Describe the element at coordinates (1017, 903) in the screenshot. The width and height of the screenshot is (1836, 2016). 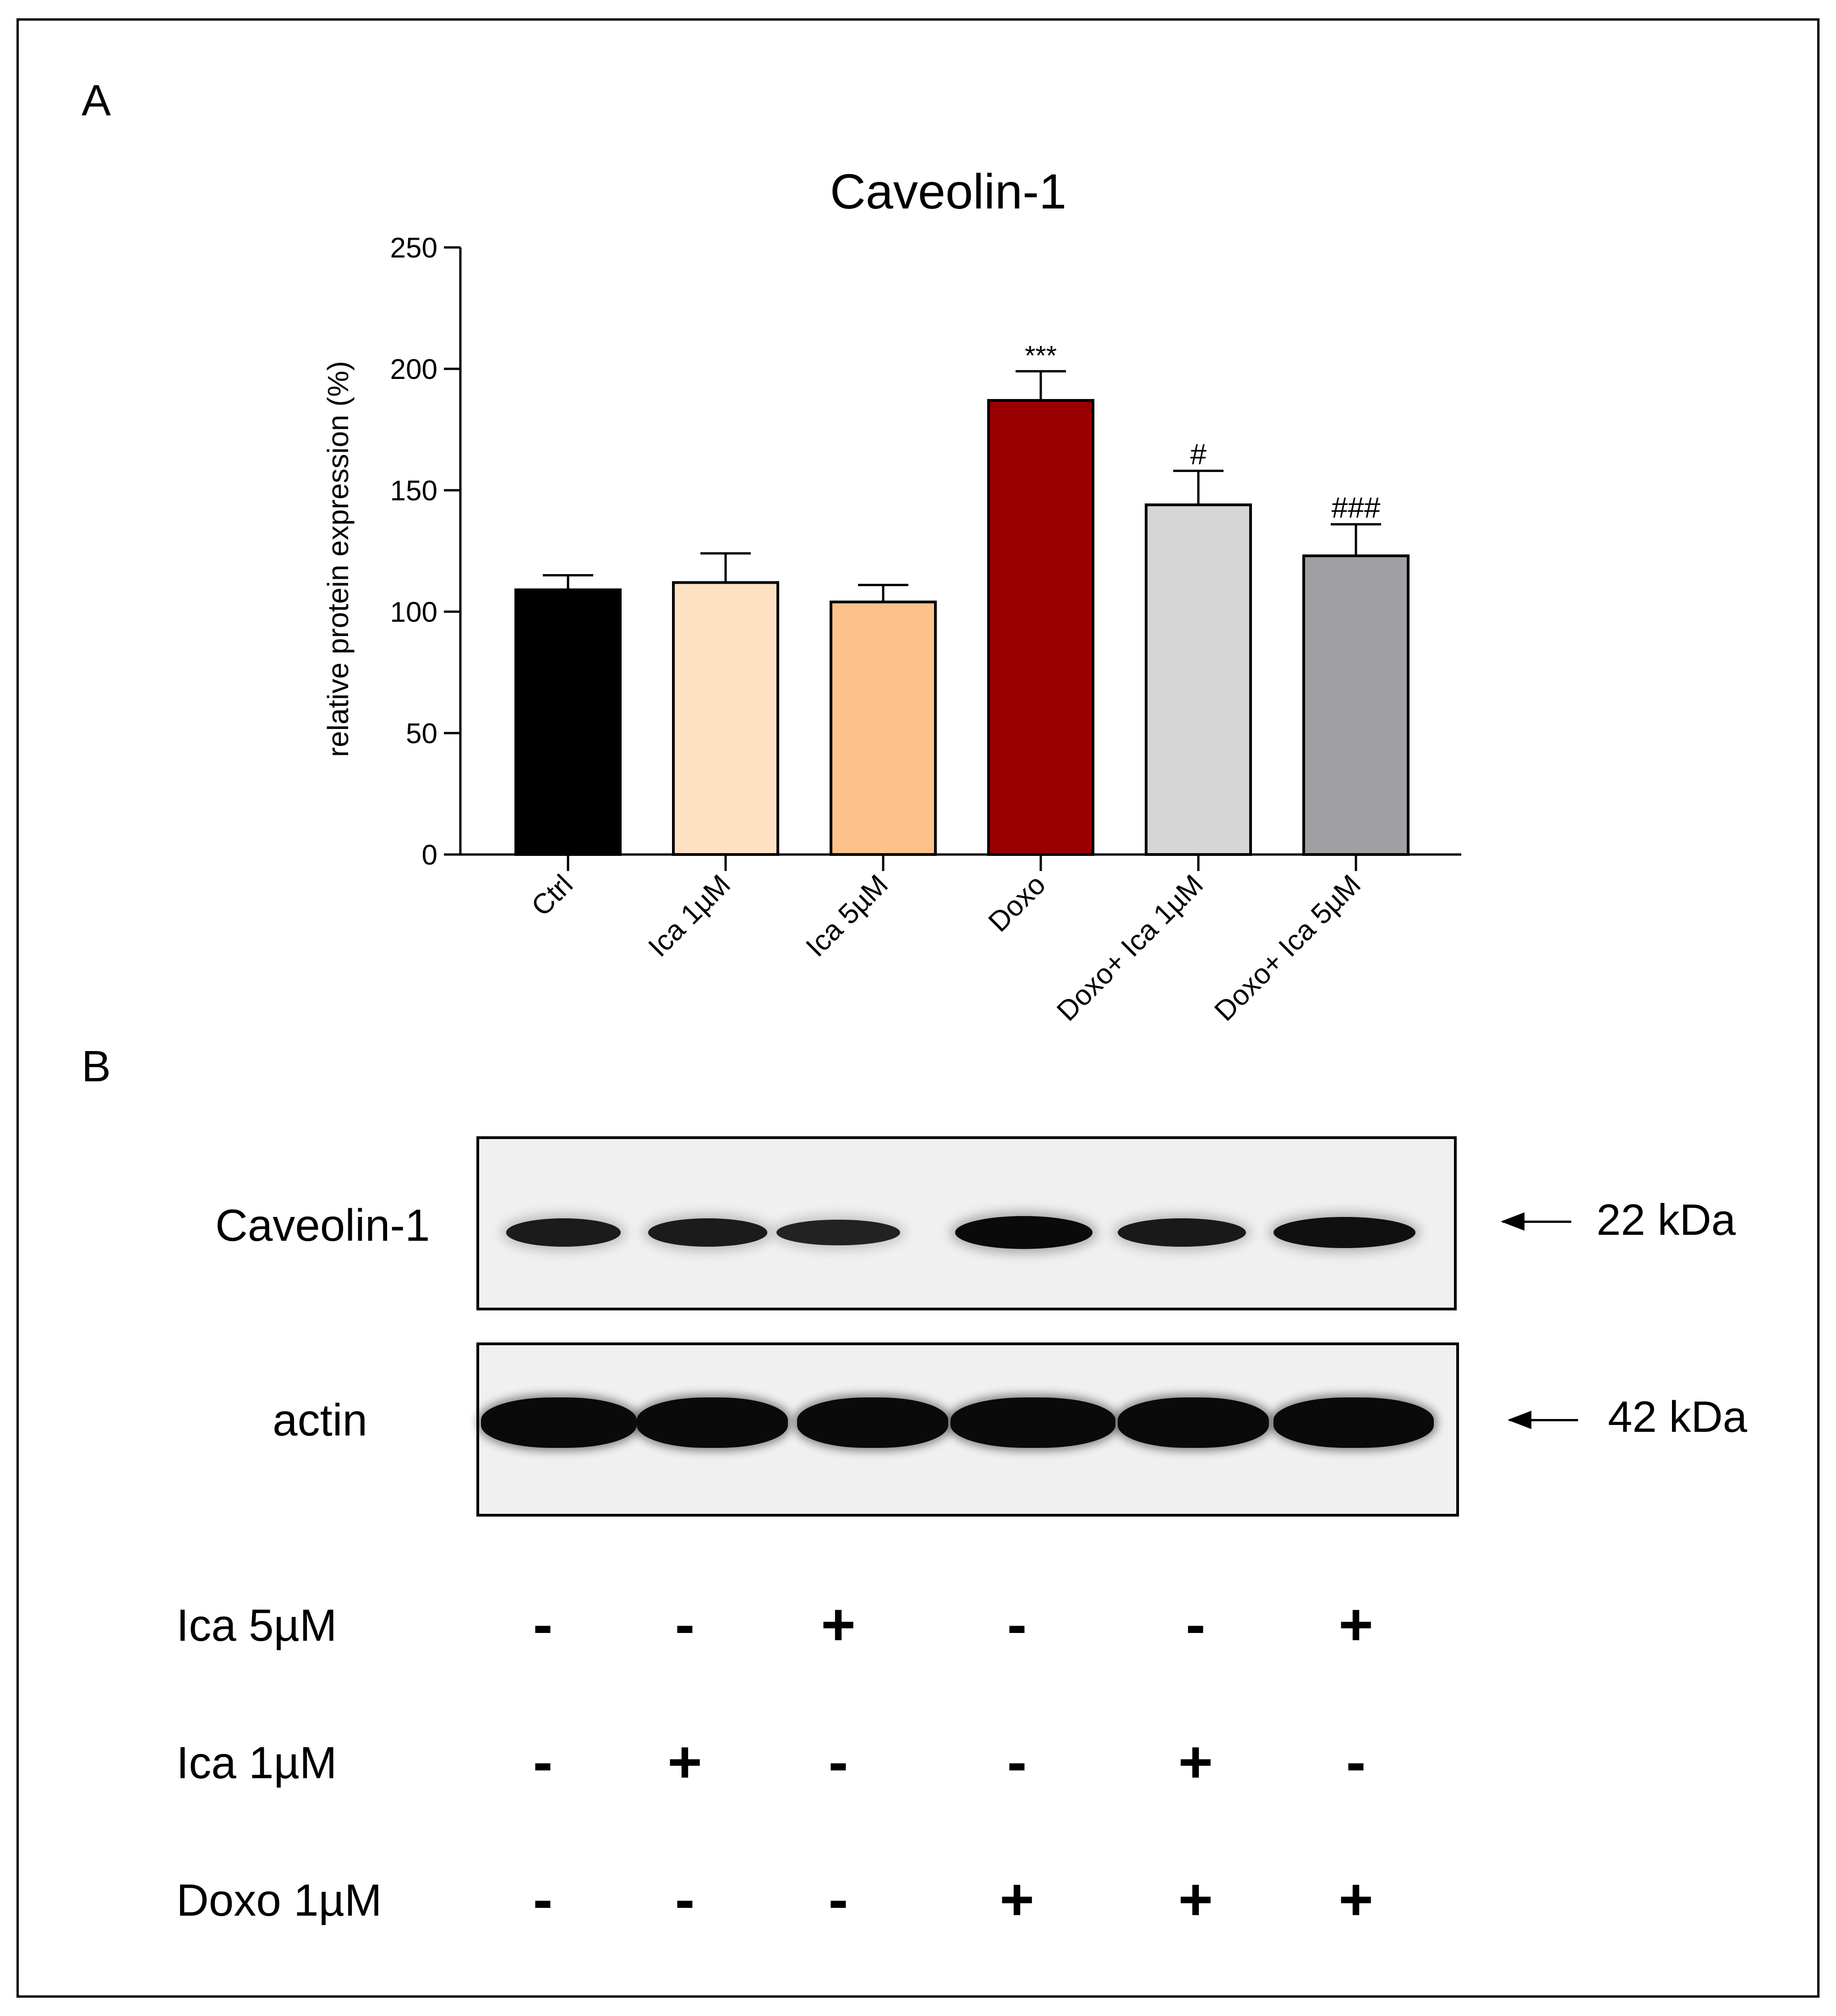
I see `x-tick-label: Doxo` at that location.